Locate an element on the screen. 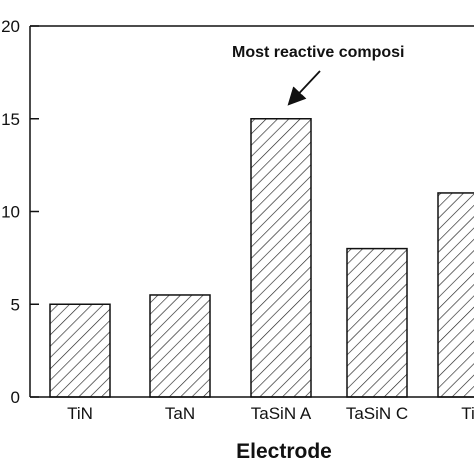 The height and width of the screenshot is (474, 474). bar-tasin-a is located at coordinates (281, 258).